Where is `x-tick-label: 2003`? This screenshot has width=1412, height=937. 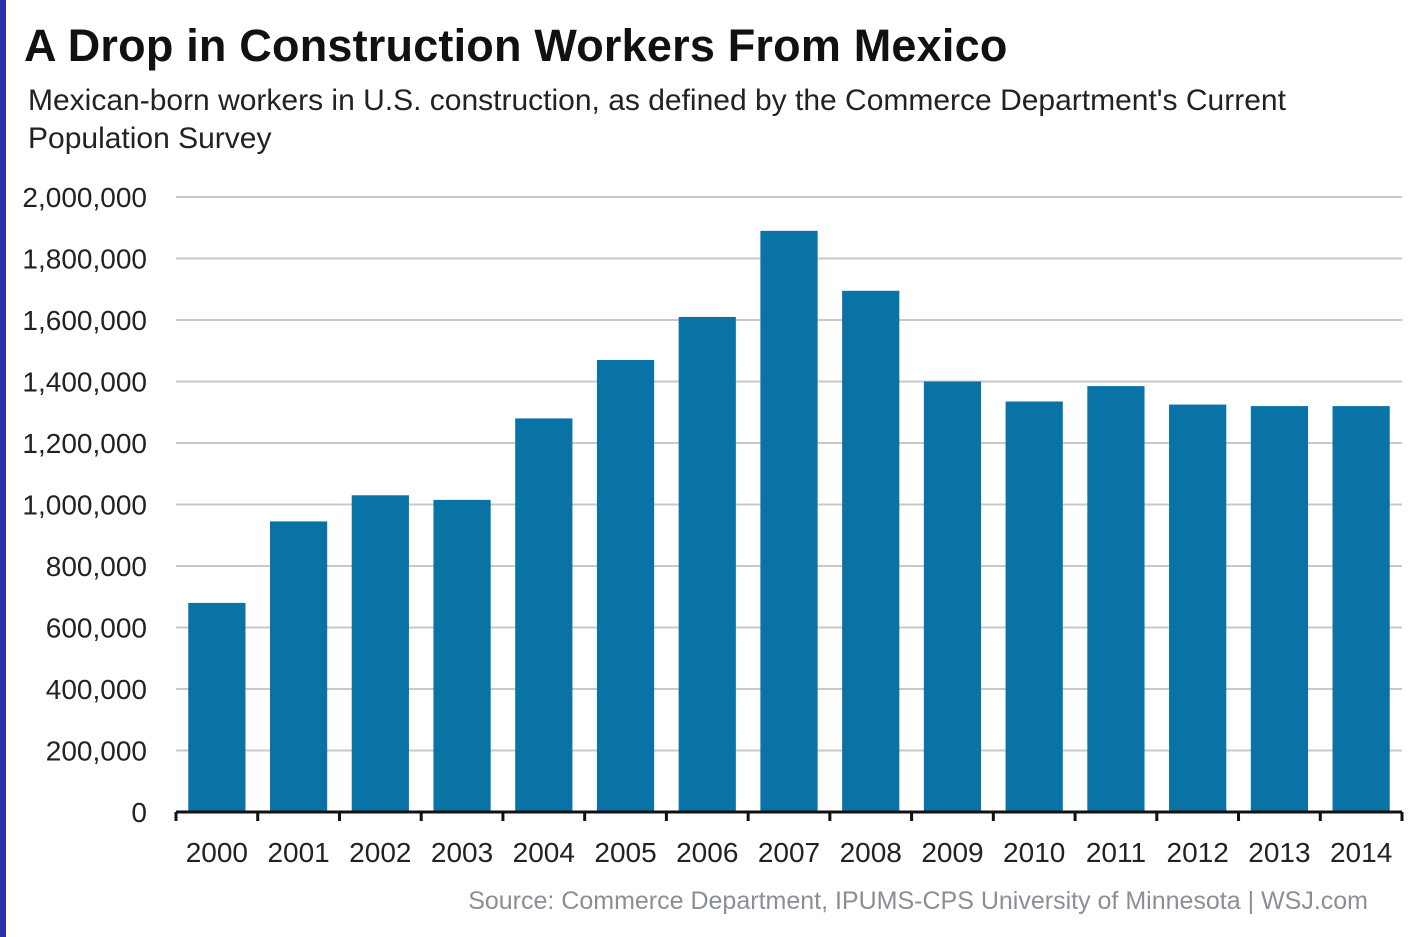
x-tick-label: 2003 is located at coordinates (462, 852).